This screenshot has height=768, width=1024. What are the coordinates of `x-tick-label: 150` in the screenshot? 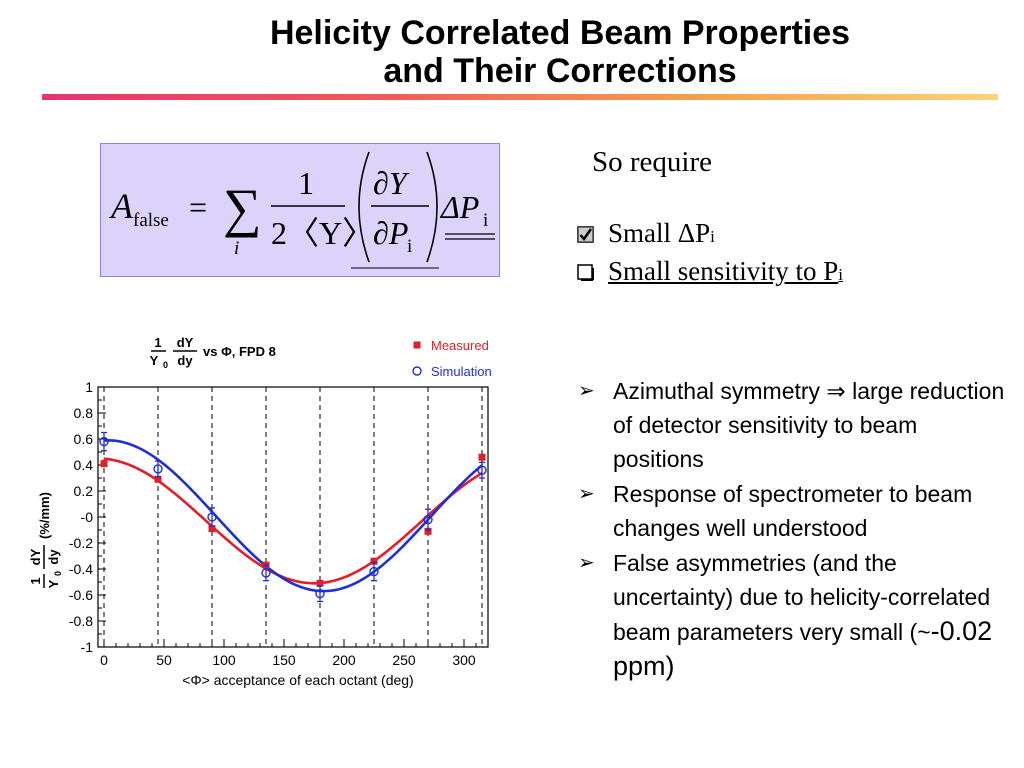 It's located at (284, 660).